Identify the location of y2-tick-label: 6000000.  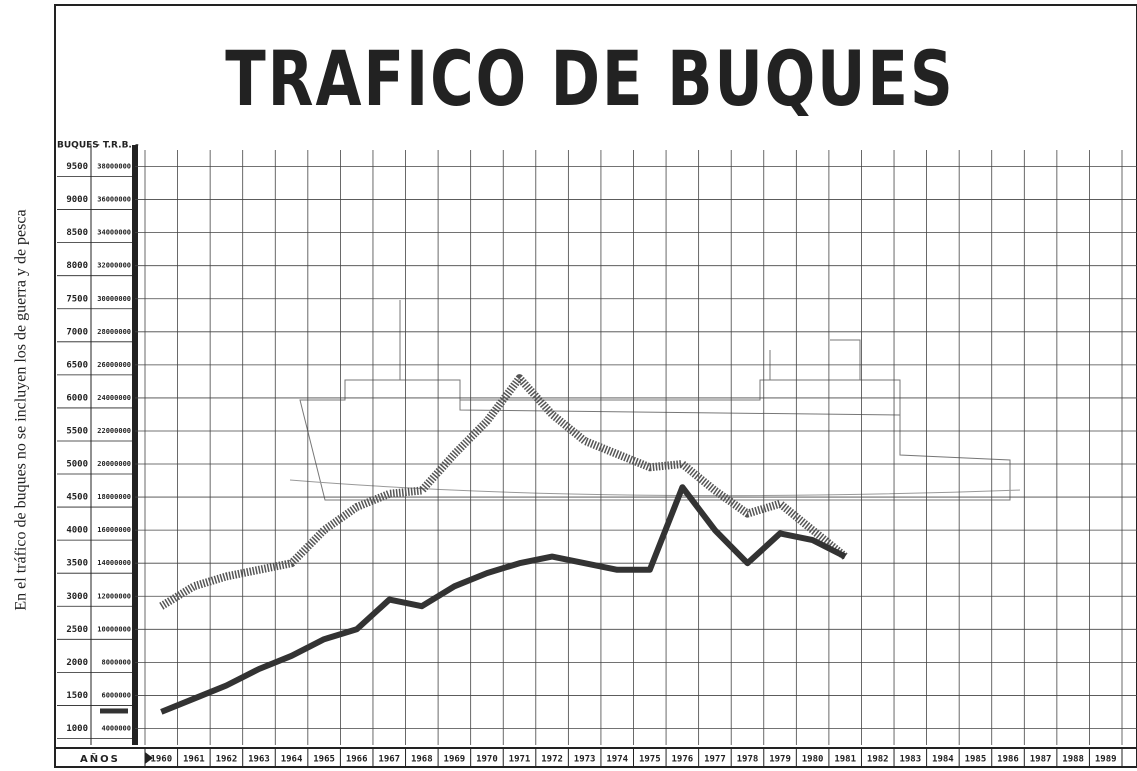
(116, 695).